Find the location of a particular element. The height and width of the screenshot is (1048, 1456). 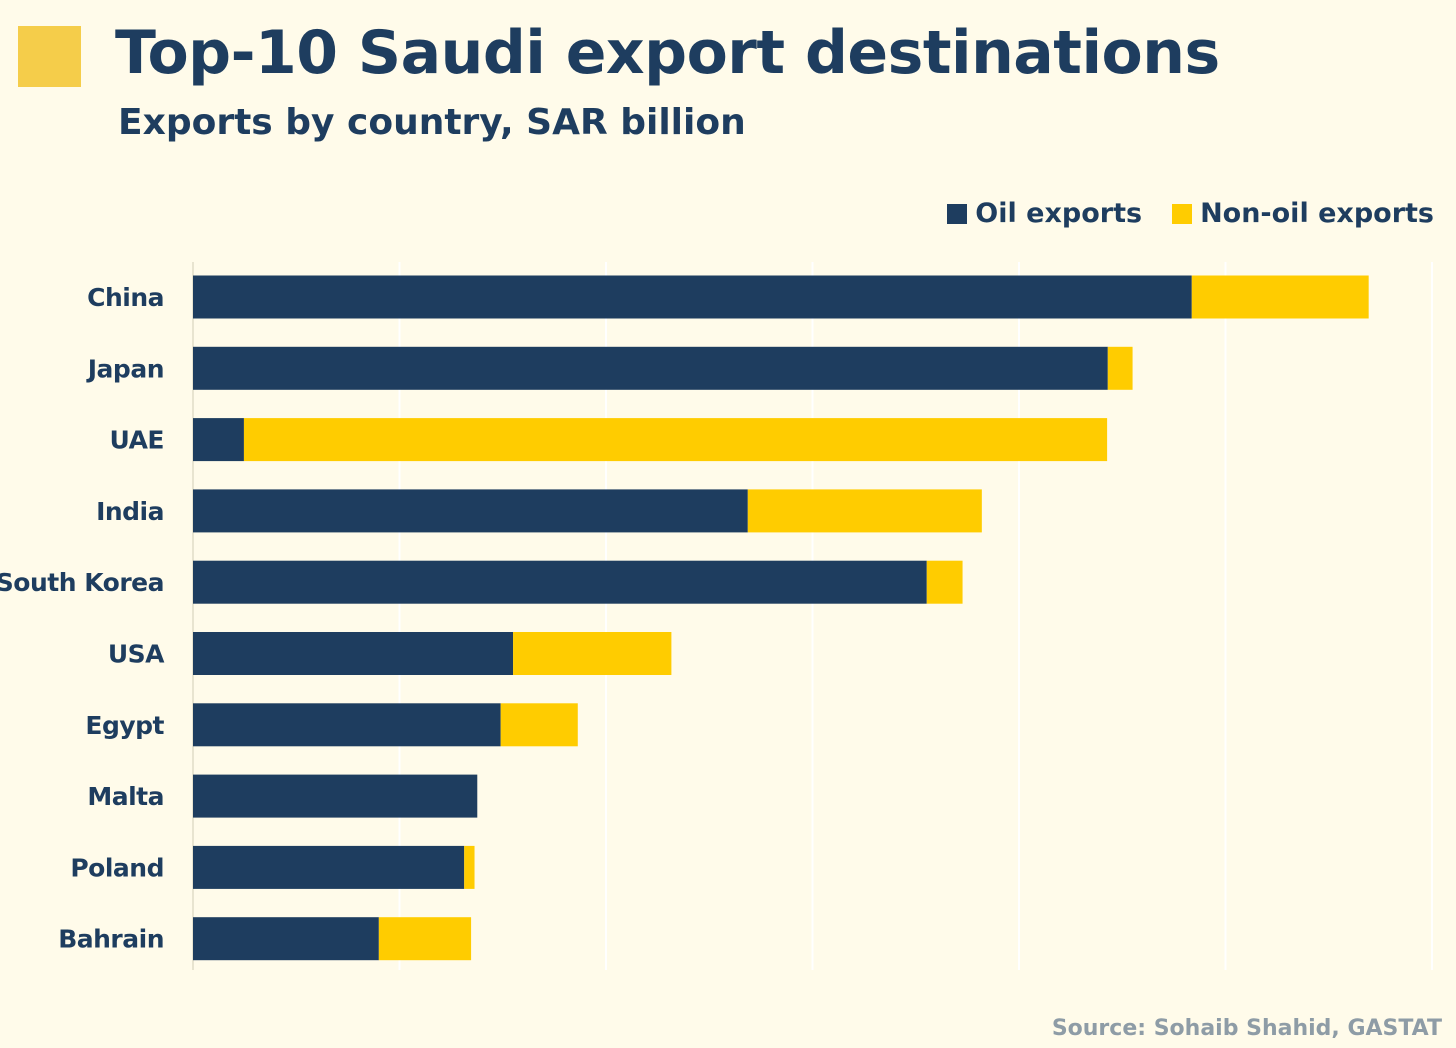

category-label: UAE is located at coordinates (137, 440).